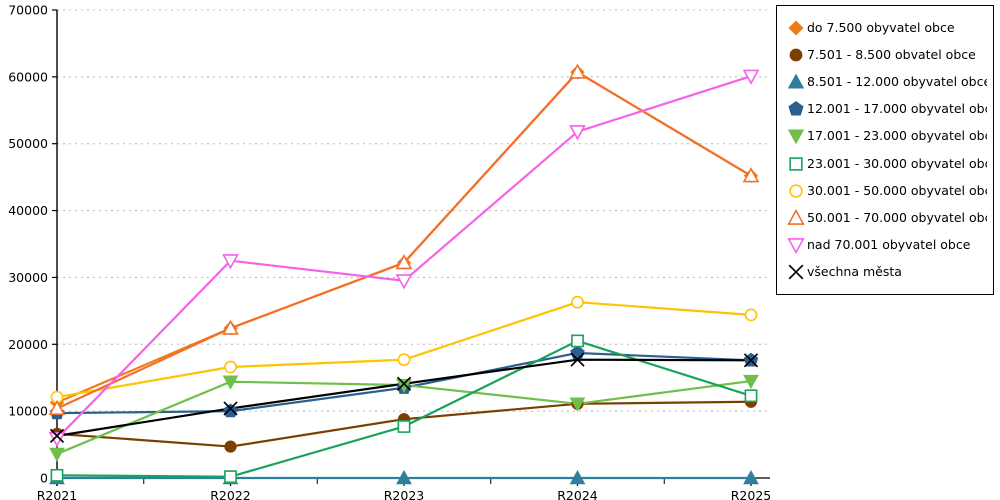  I want to click on circle-outline-icon, so click(796, 191).